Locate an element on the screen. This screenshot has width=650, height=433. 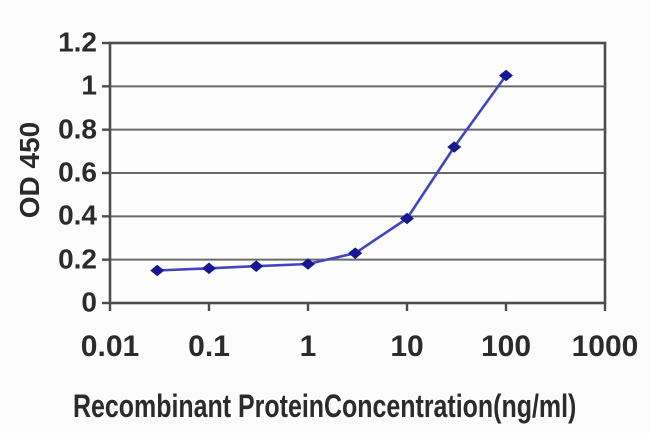
y-tick-label: 0.6 is located at coordinates (77, 172).